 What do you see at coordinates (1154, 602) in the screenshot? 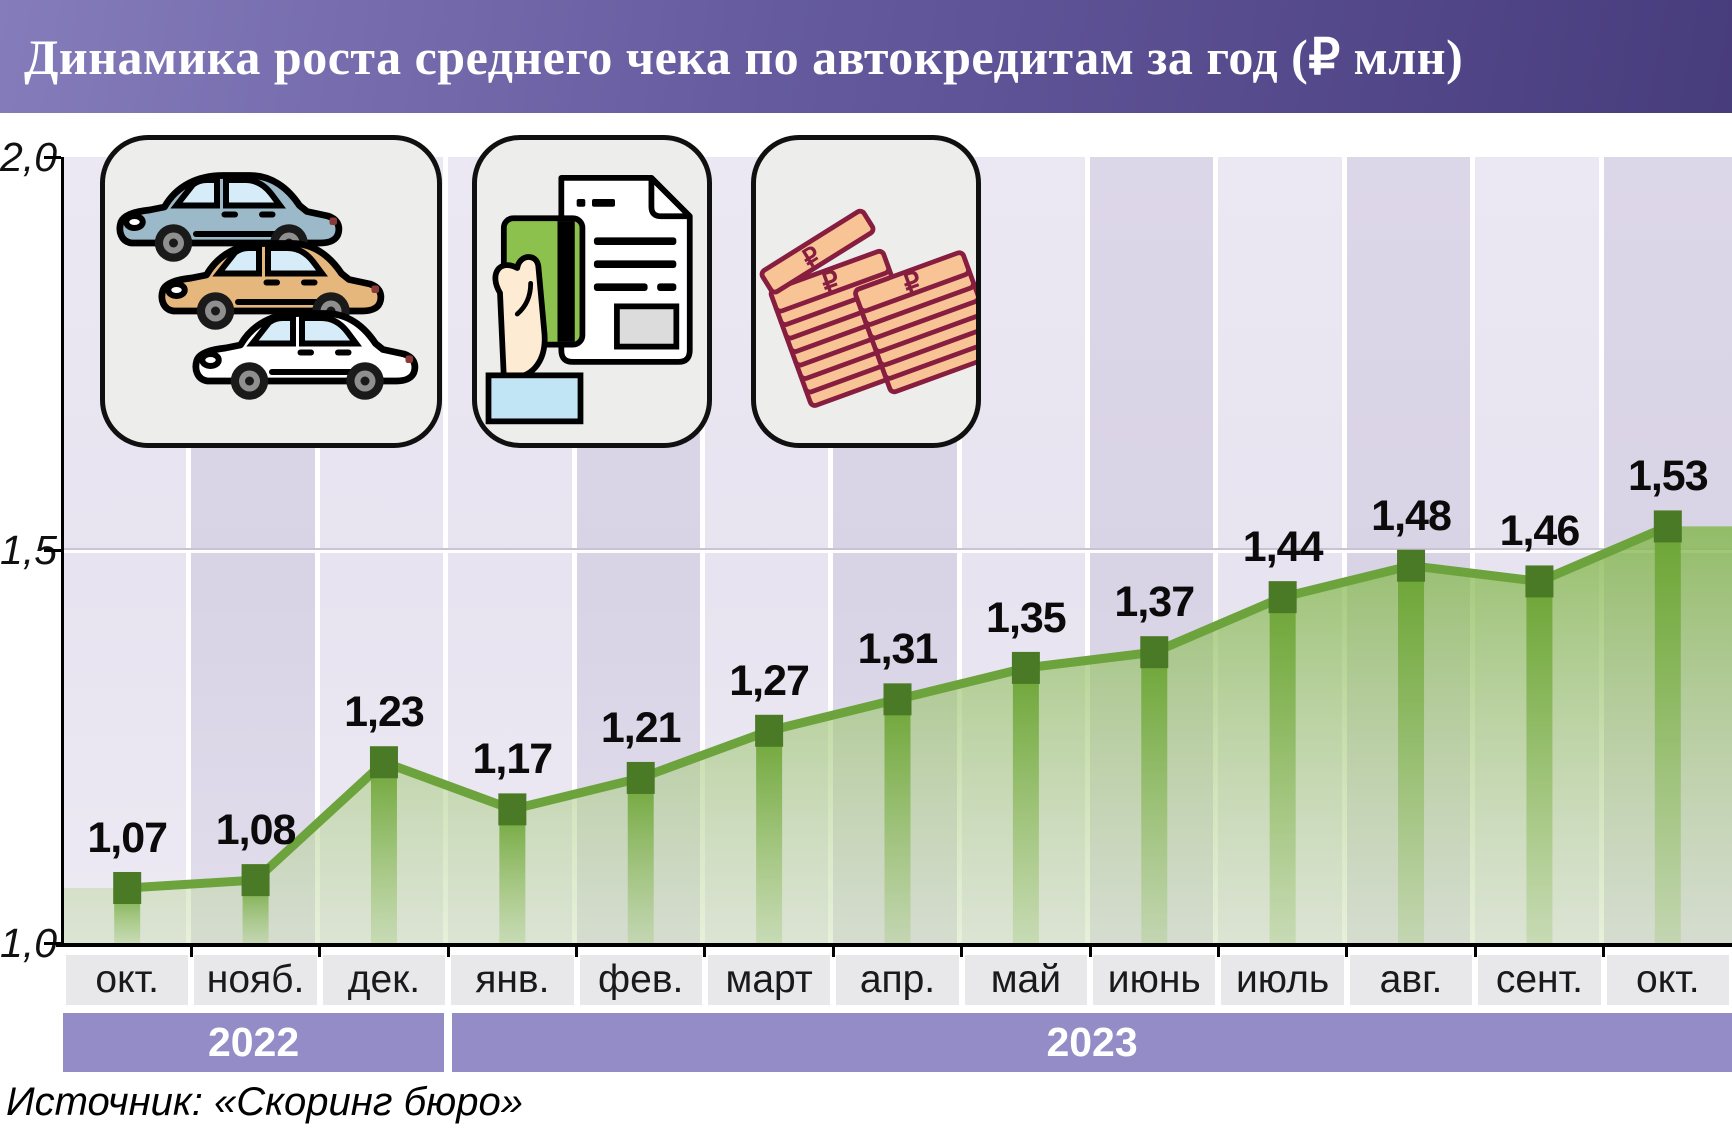
I see `data-point-value: 1,37` at bounding box center [1154, 602].